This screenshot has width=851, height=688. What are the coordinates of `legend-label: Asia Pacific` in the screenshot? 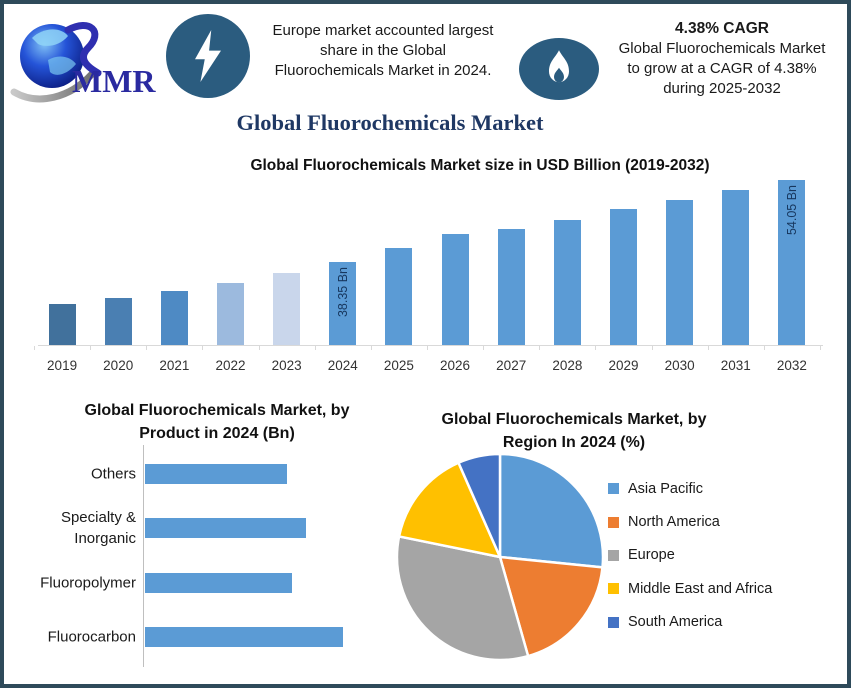 It's located at (665, 488).